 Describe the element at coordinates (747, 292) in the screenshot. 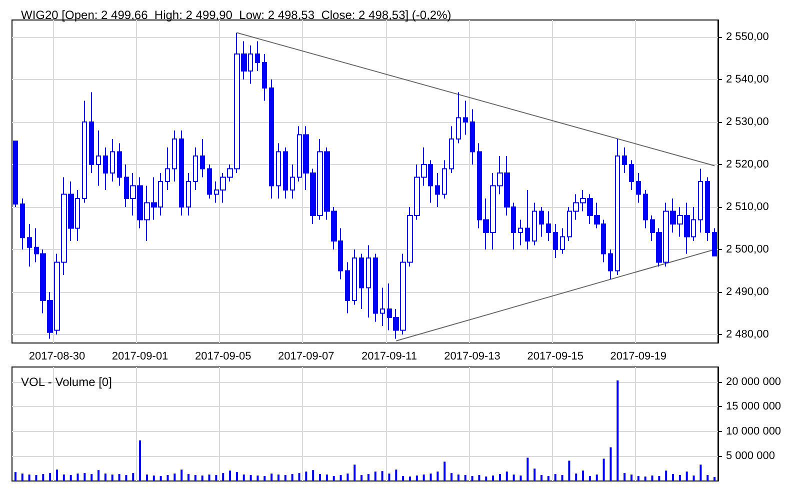

I see `y-tick-label: 2 490,00` at that location.